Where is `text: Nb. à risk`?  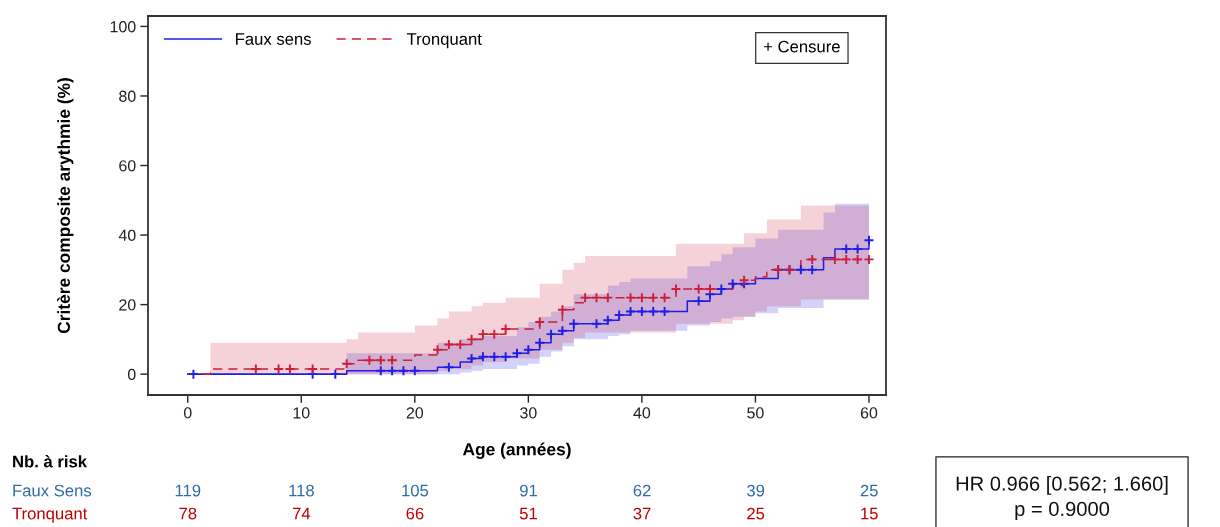 text: Nb. à risk is located at coordinates (50, 461).